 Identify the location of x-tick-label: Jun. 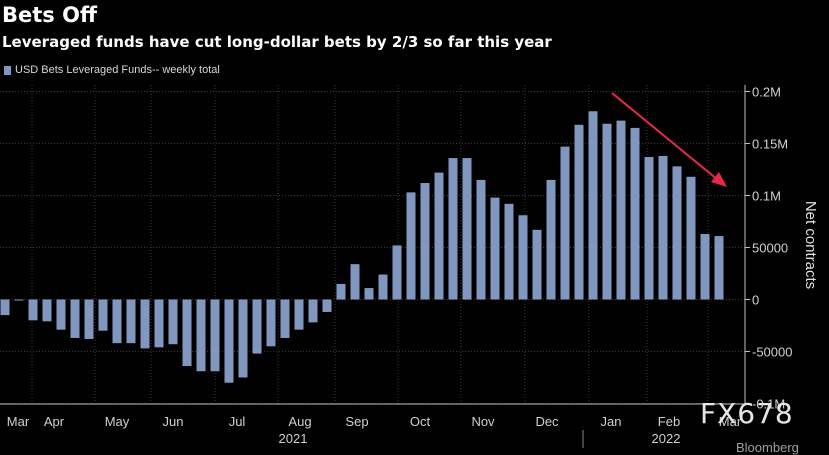
(173, 421).